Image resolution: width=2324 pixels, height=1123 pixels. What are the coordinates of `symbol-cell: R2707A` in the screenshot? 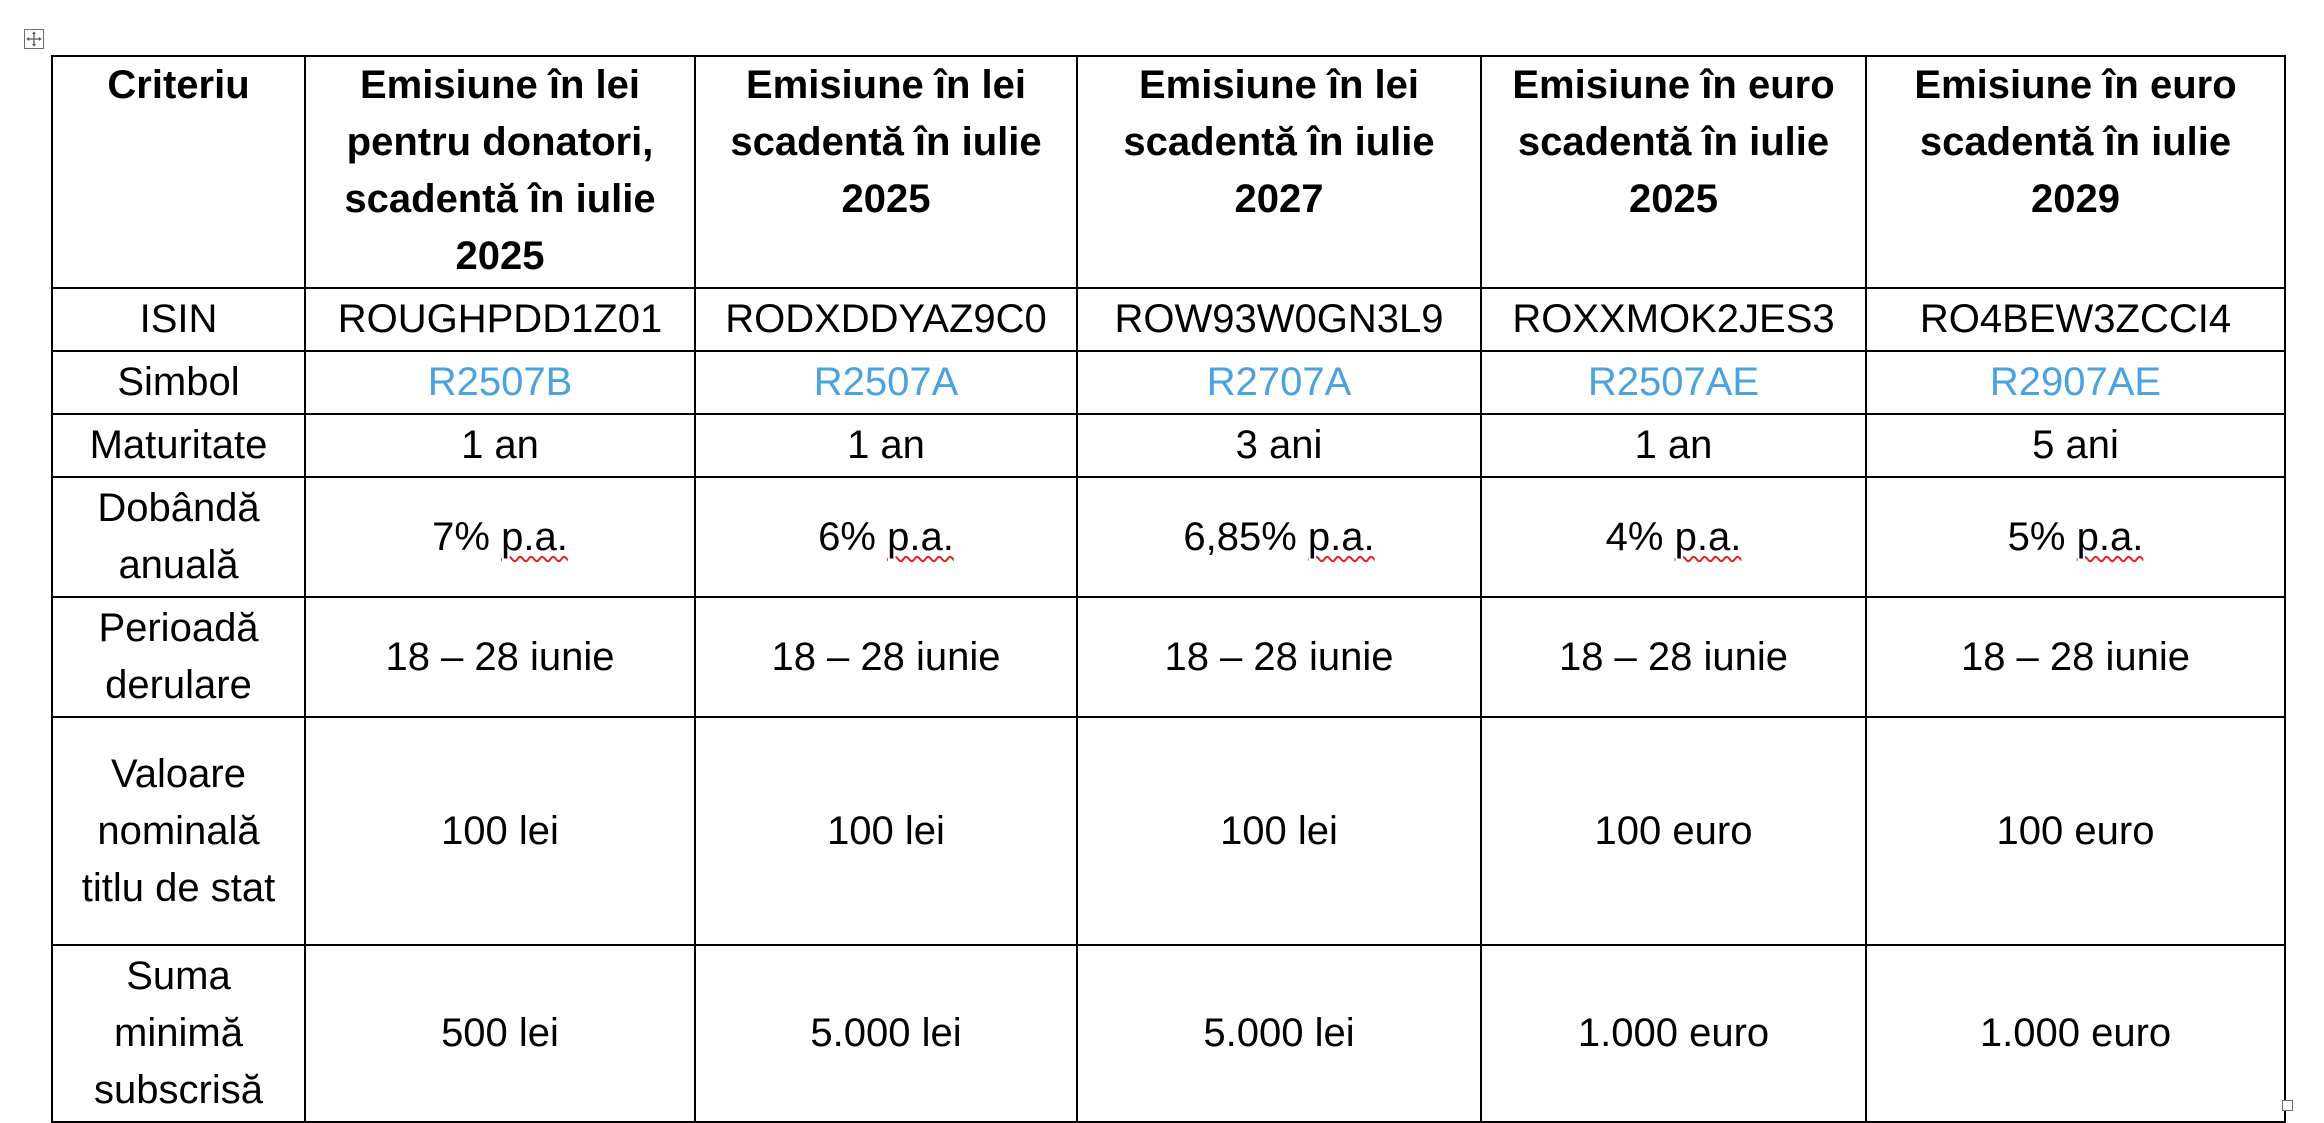 It's located at (1279, 382).